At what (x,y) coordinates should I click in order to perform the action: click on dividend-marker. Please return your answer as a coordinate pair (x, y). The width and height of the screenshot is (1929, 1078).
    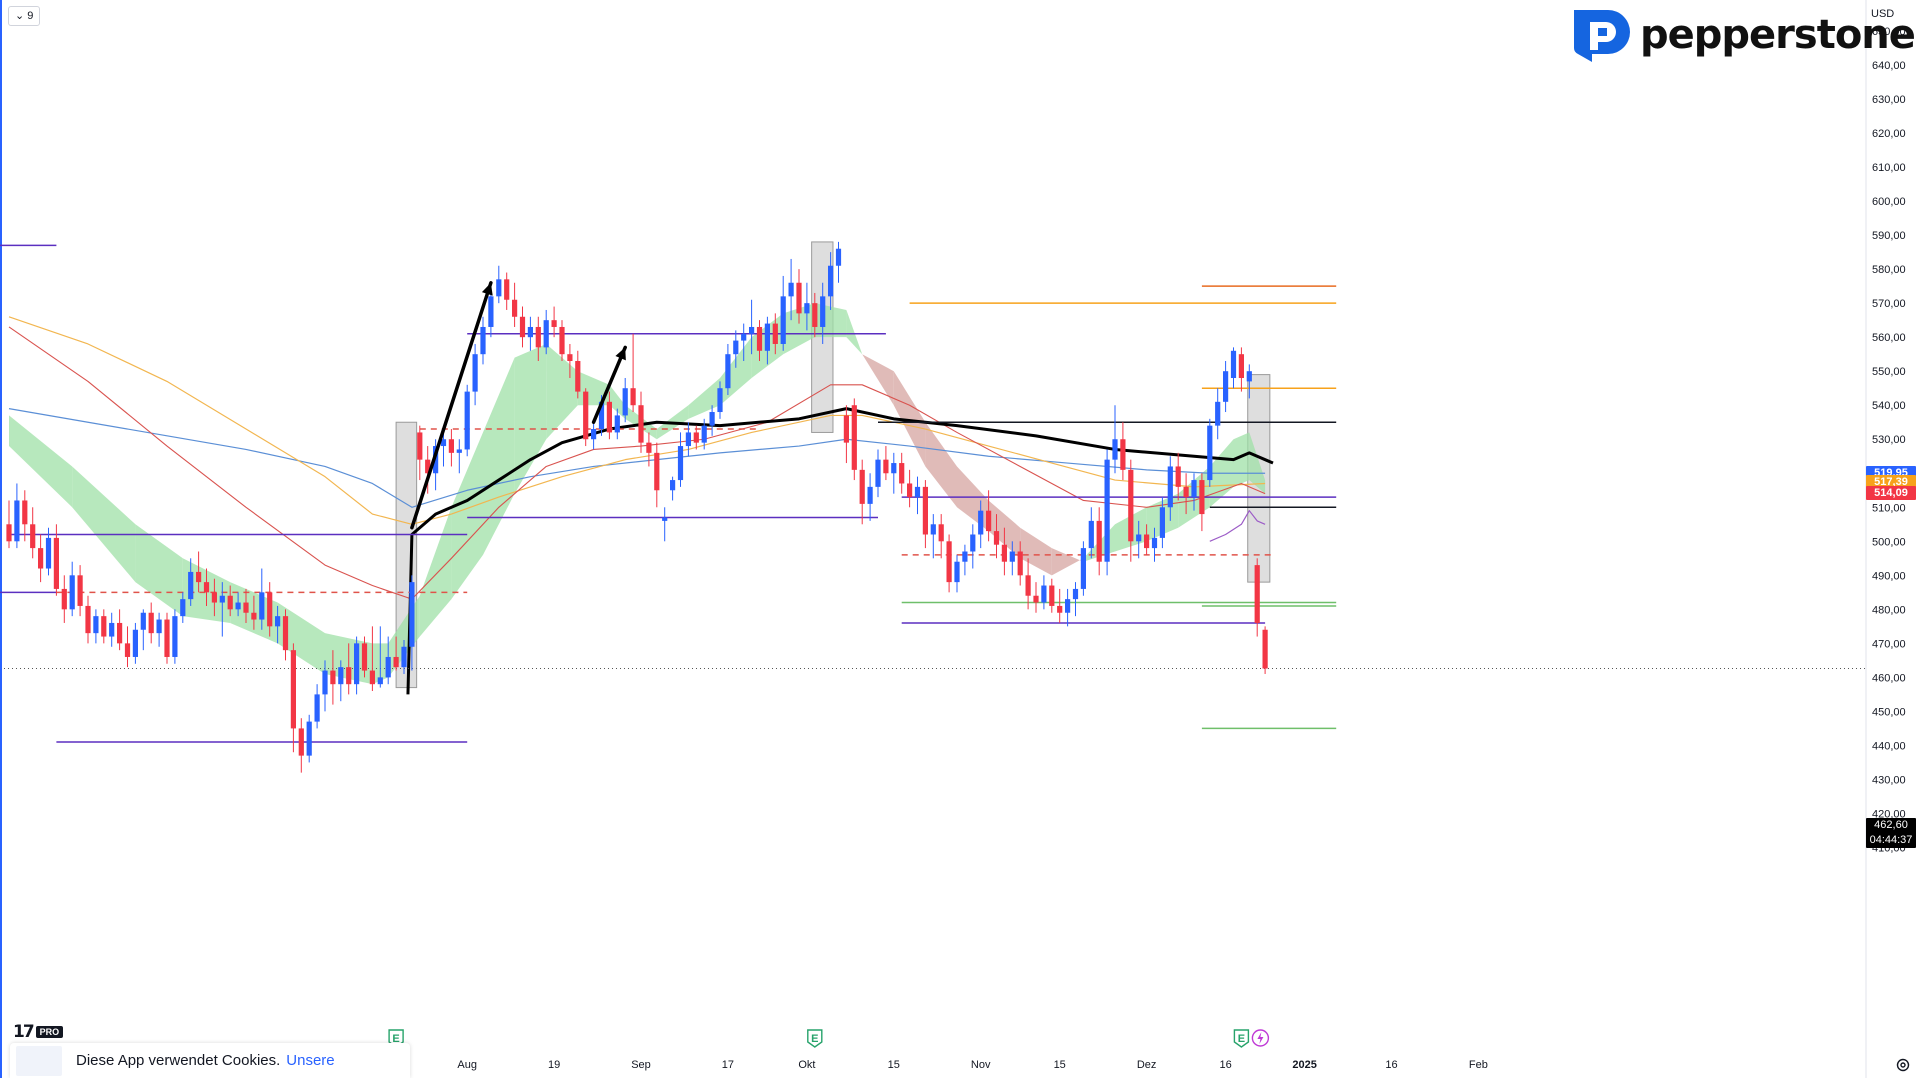
    Looking at the image, I should click on (1260, 1038).